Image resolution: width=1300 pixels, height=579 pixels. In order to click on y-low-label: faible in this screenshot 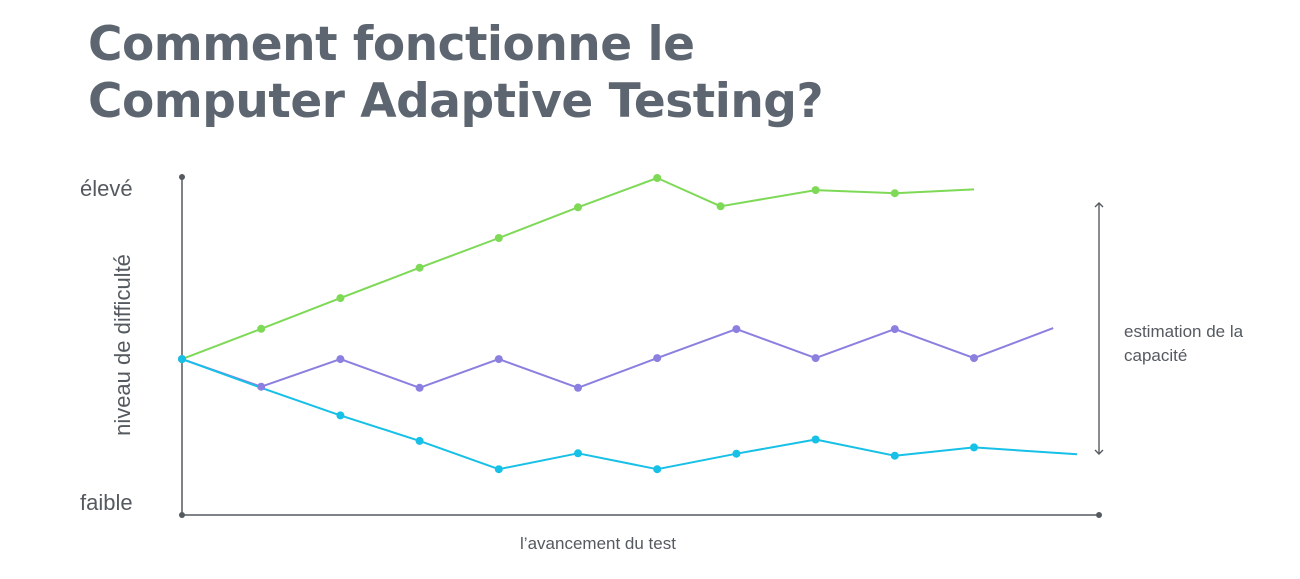, I will do `click(106, 502)`.